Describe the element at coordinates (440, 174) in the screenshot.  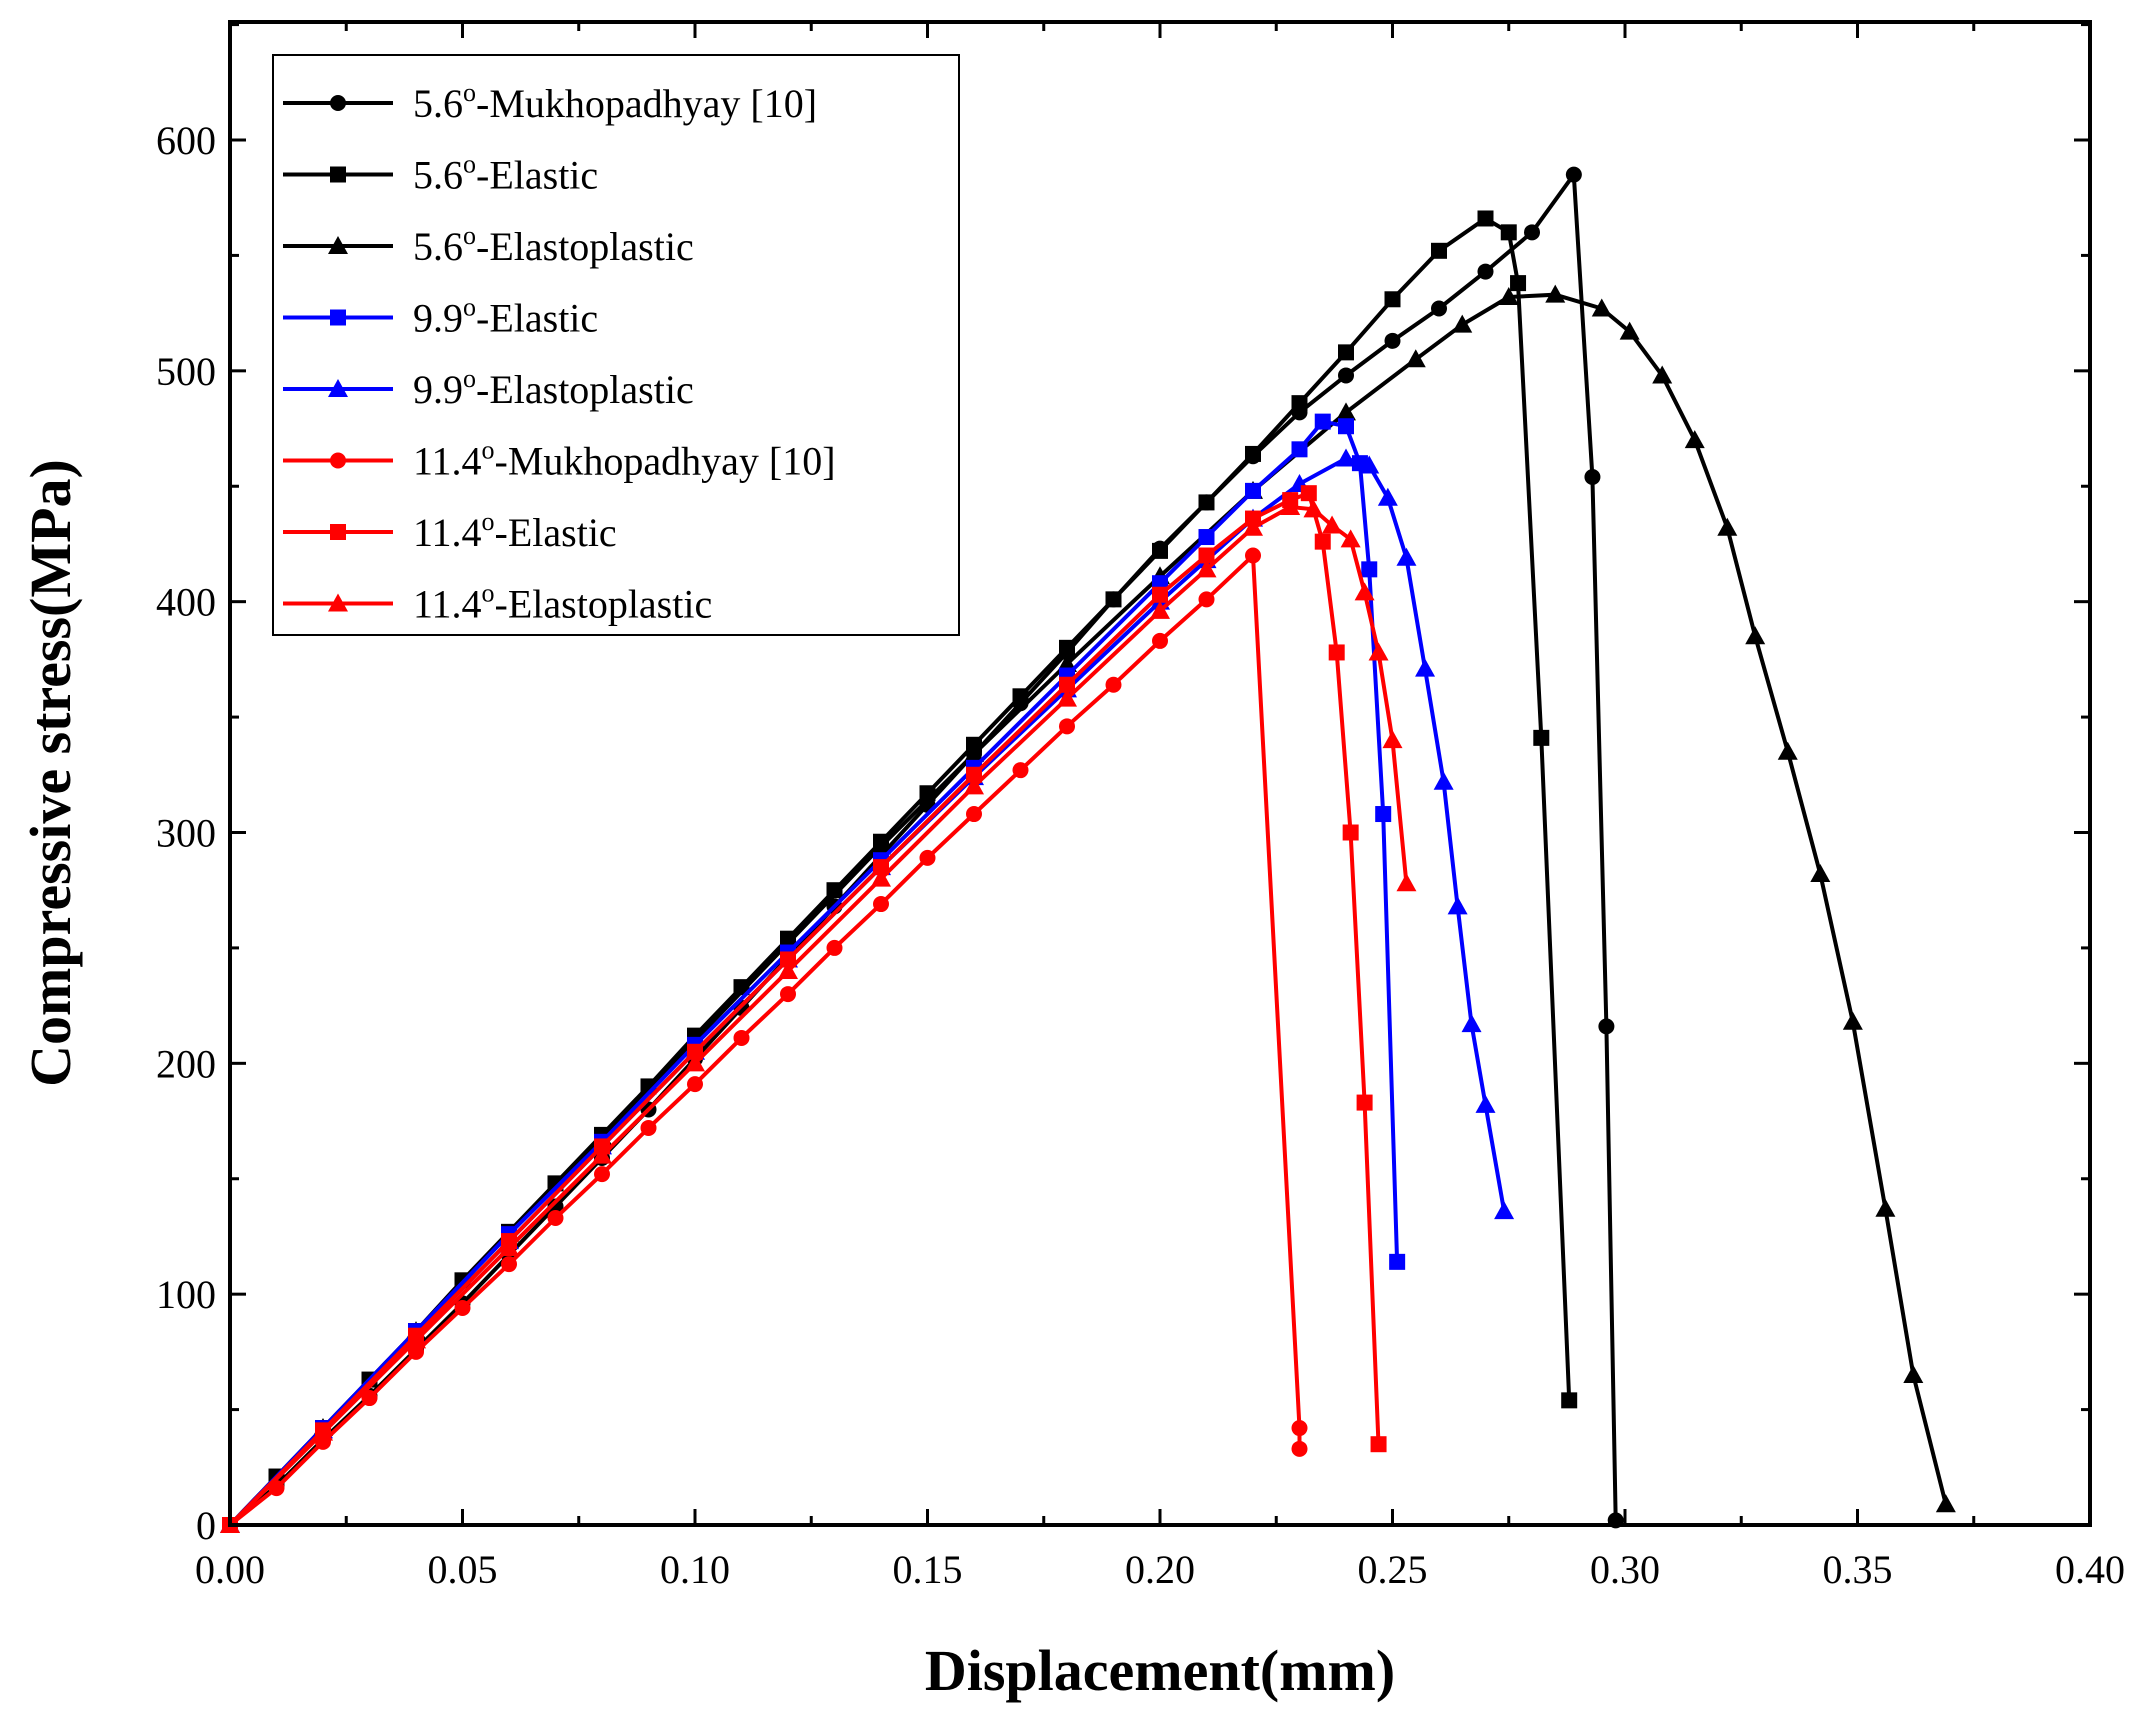
I see `legend-item: 5.6o-Elastic` at that location.